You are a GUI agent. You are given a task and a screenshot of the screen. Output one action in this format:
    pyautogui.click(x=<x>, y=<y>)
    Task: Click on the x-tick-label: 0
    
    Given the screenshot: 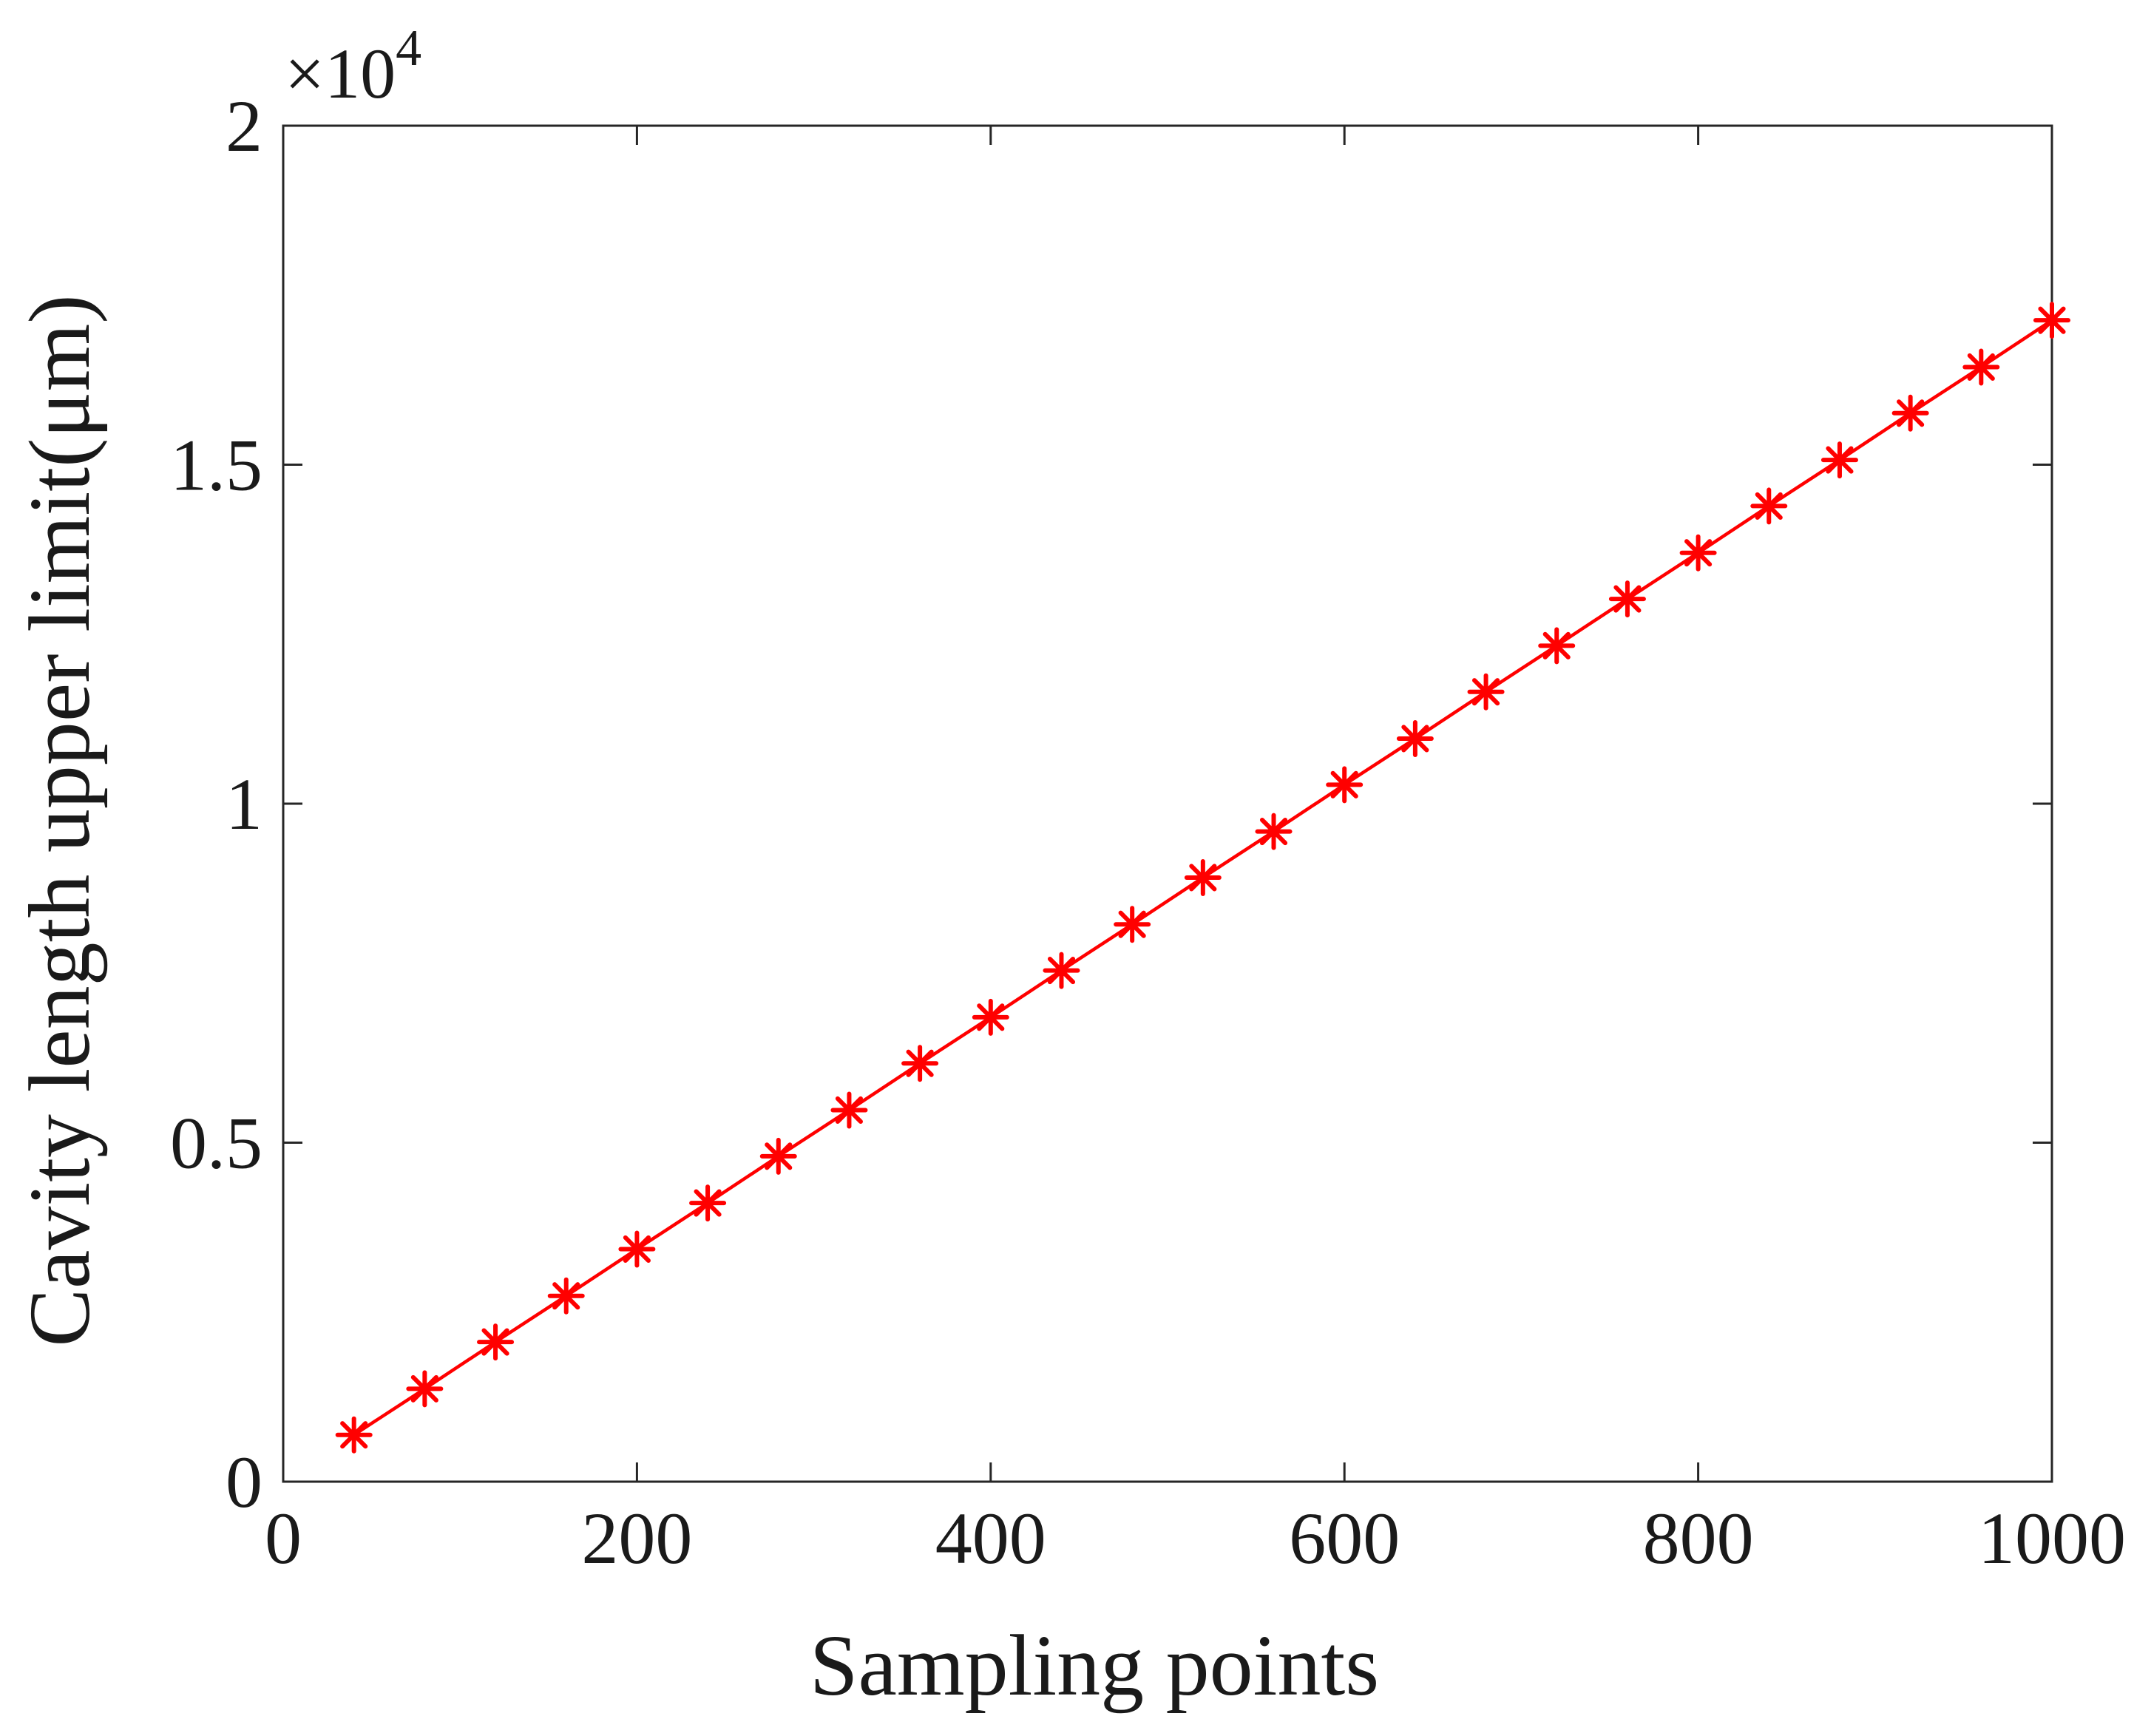 What is the action you would take?
    pyautogui.click(x=283, y=1538)
    